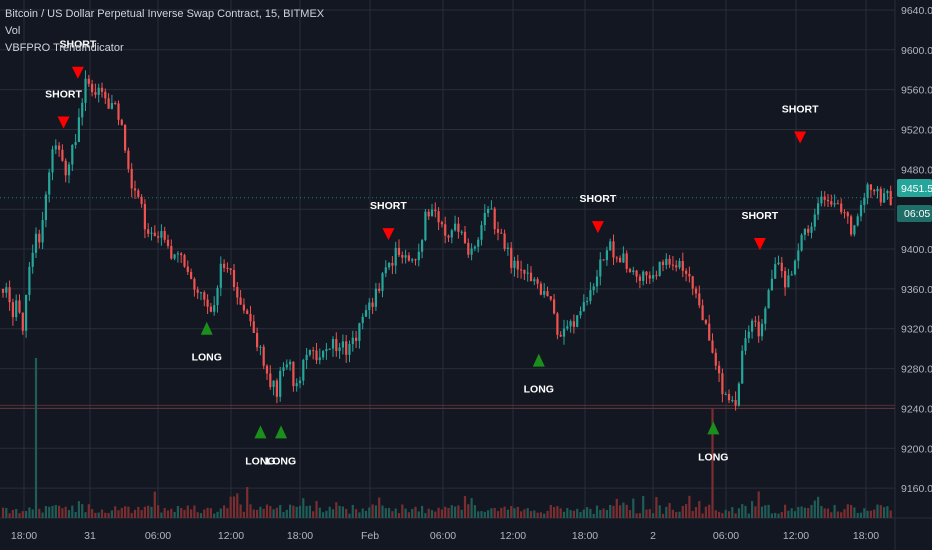 The height and width of the screenshot is (550, 932). What do you see at coordinates (370, 536) in the screenshot?
I see `time-tick-label: Feb` at bounding box center [370, 536].